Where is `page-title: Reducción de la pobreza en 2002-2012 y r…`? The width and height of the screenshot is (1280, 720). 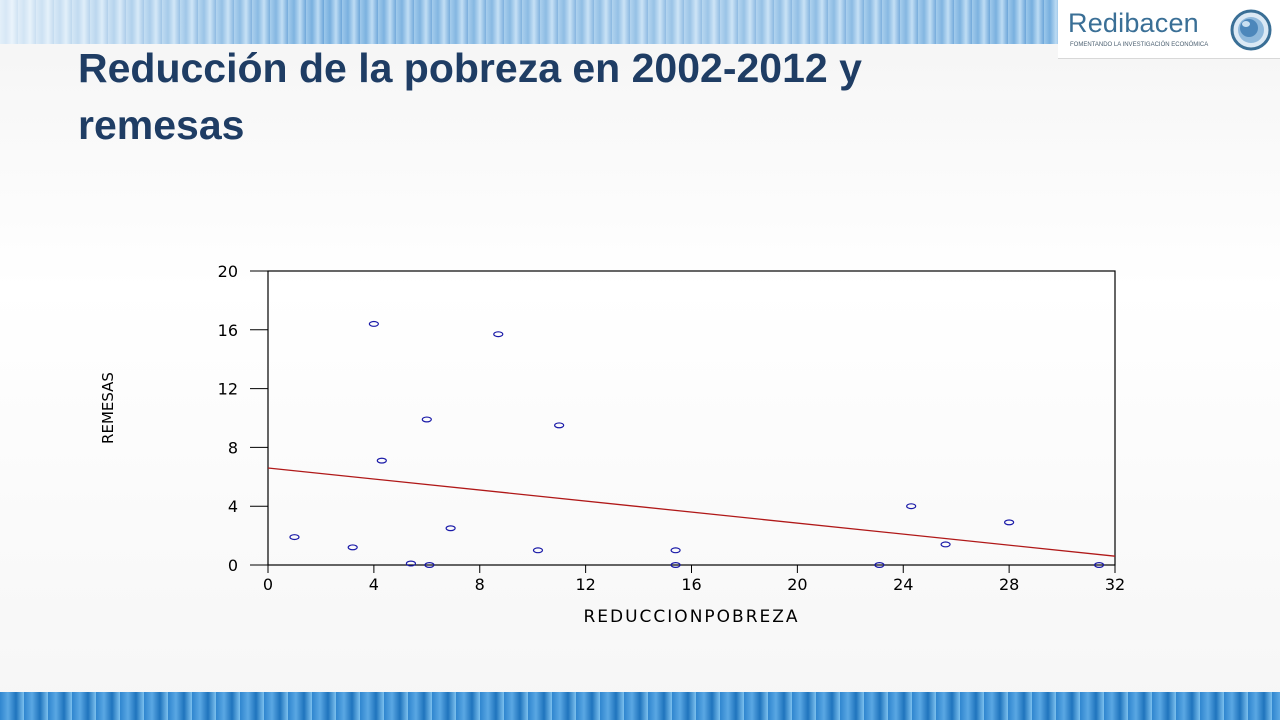 page-title: Reducción de la pobreza en 2002-2012 y r… is located at coordinates (578, 97).